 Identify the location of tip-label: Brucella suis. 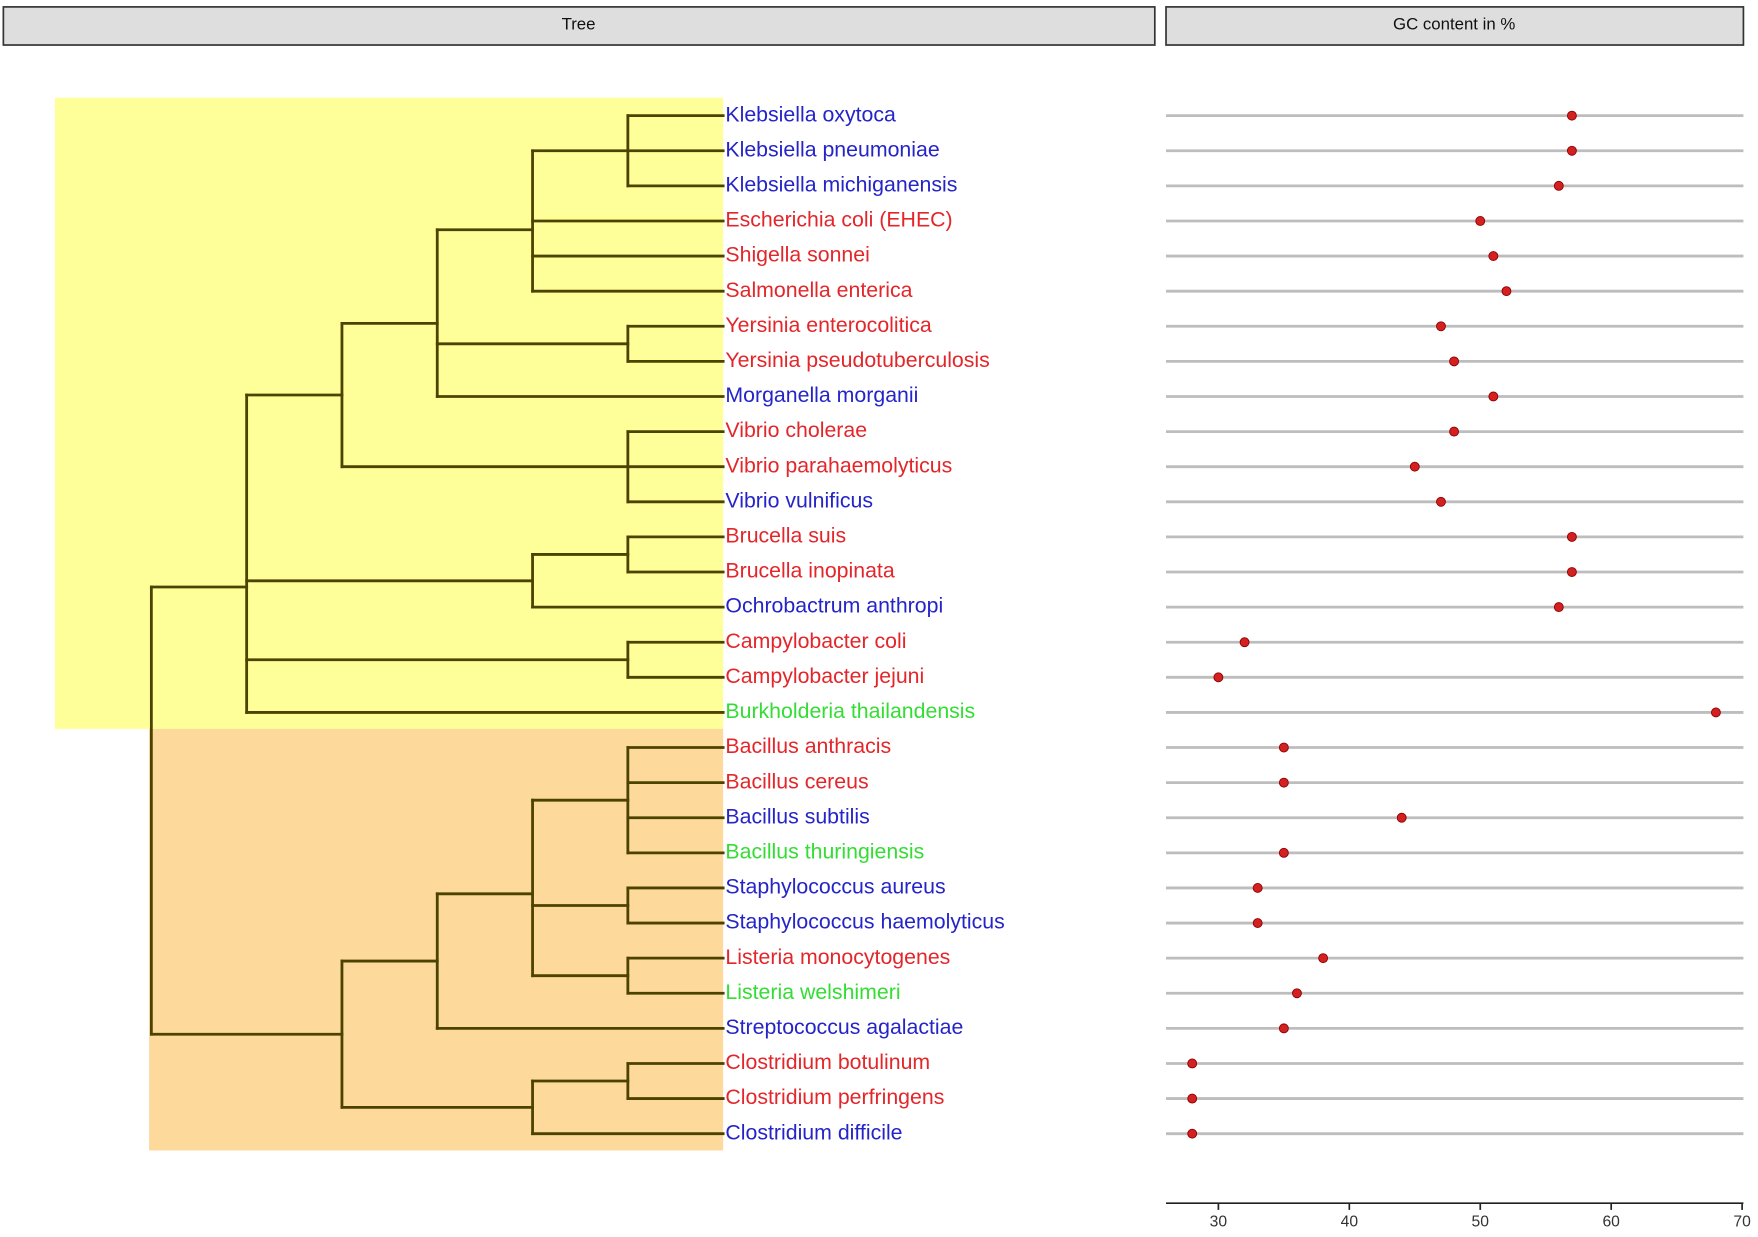
(785, 536).